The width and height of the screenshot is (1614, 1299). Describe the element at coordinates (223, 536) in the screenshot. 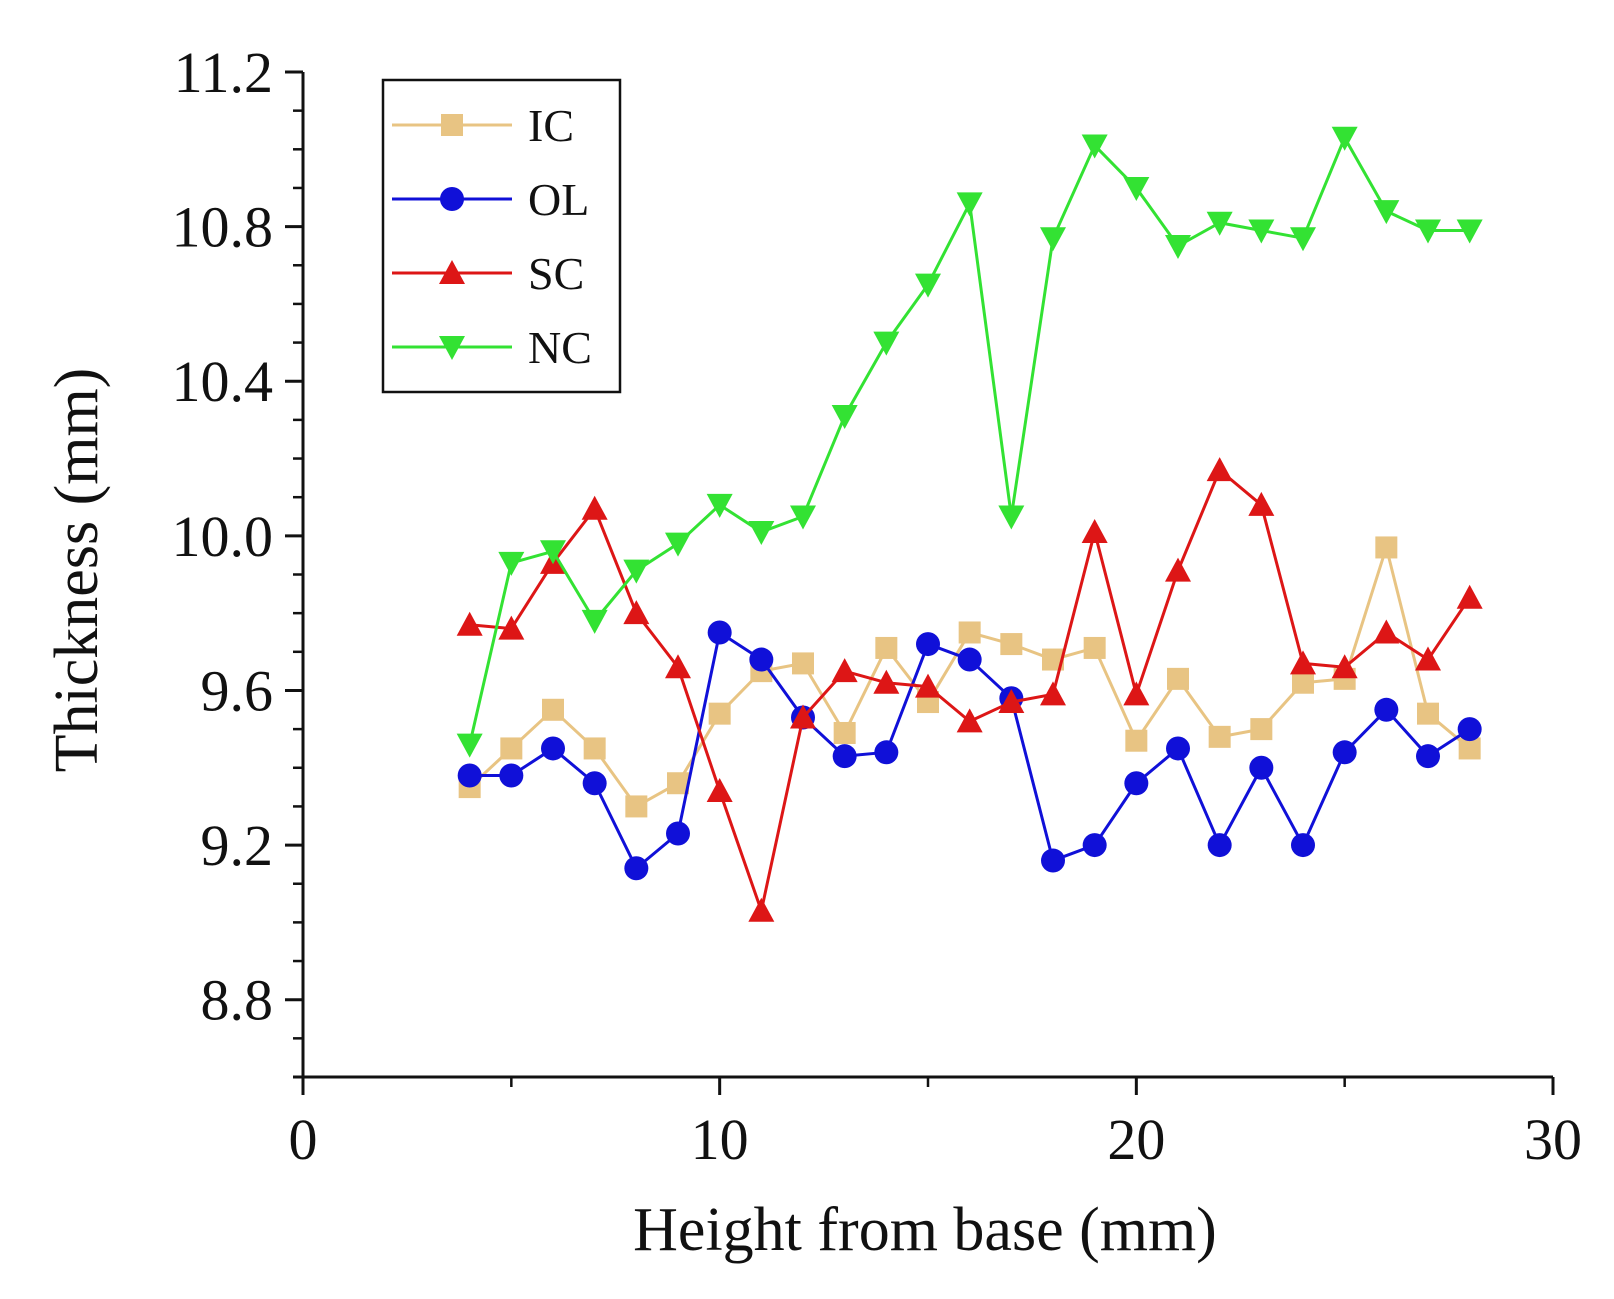

I see `y-tick-label: 10.0` at that location.